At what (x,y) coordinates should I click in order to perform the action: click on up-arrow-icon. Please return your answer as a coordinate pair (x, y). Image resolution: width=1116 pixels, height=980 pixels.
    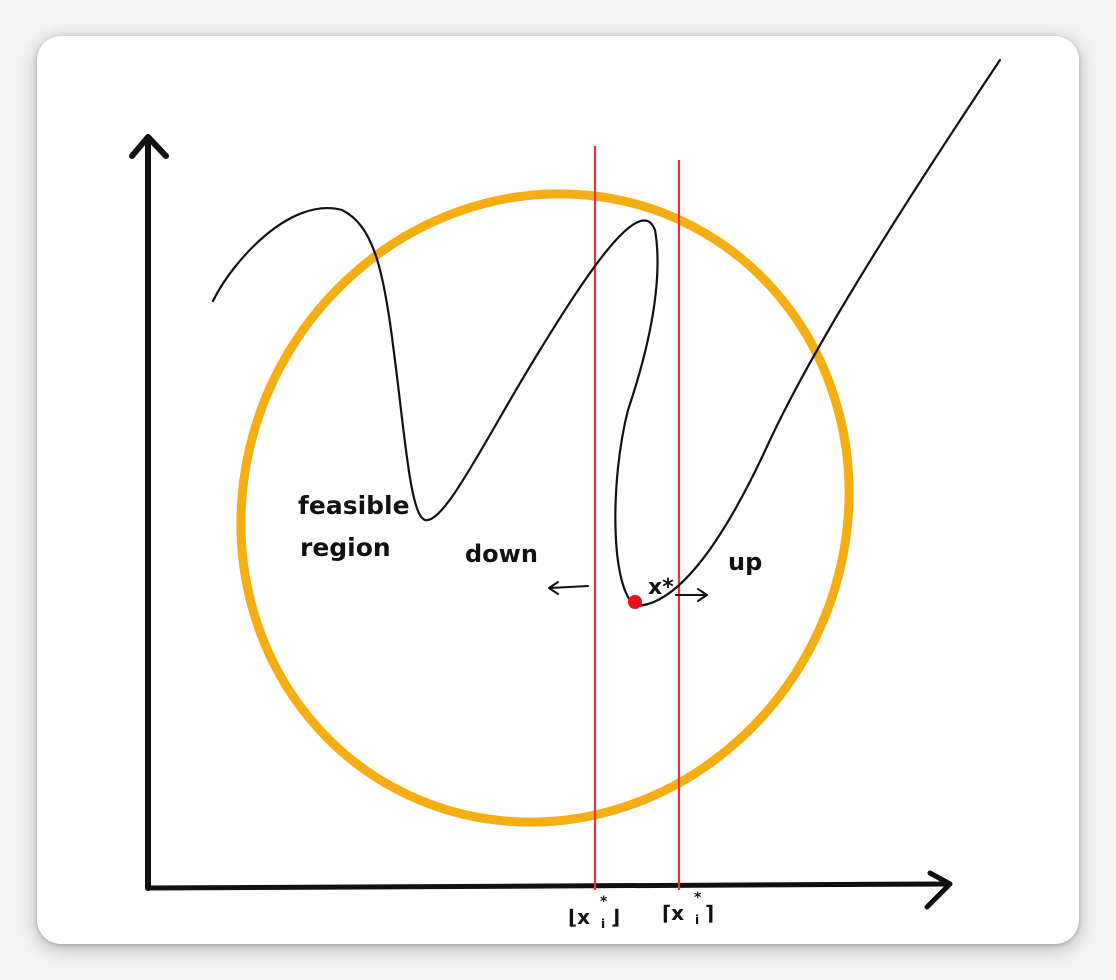
    Looking at the image, I should click on (691, 595).